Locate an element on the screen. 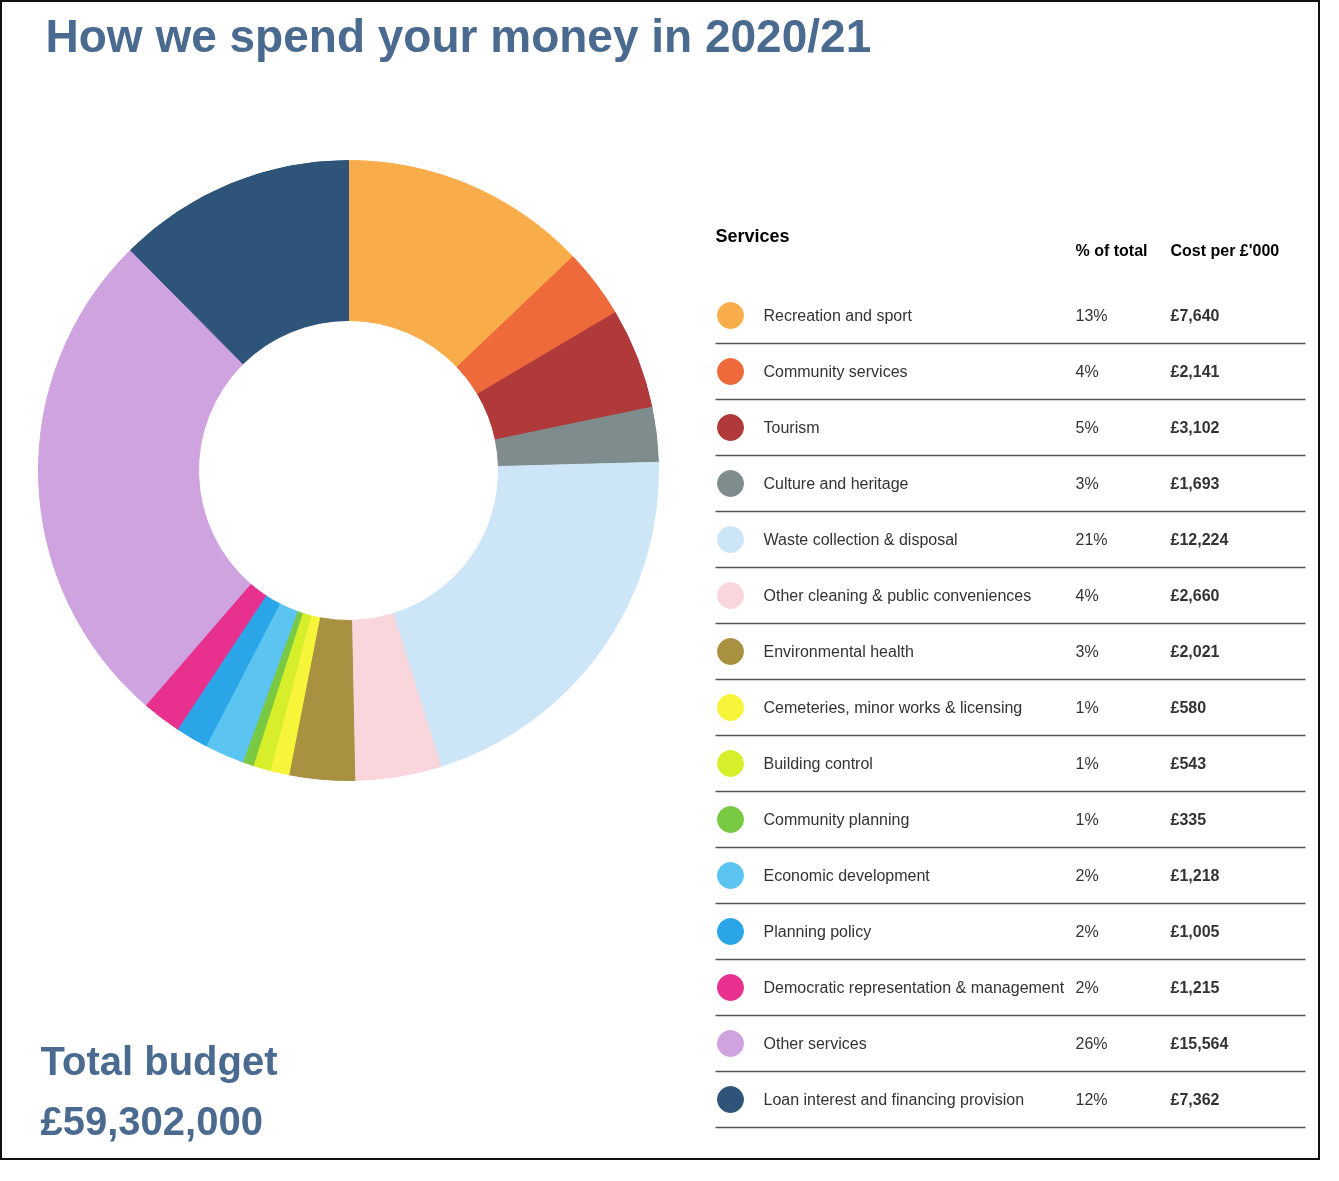 Image resolution: width=1339 pixels, height=1181 pixels. text: Cost per £'000 is located at coordinates (1225, 250).